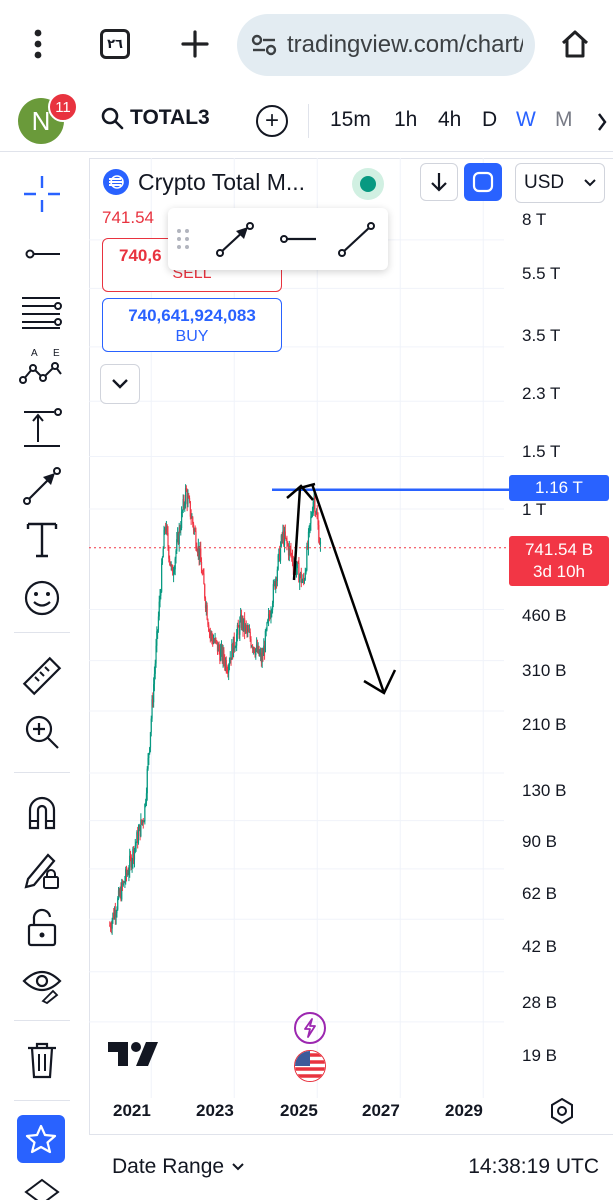 The width and height of the screenshot is (613, 1200). I want to click on layers-icon, so click(42, 1189).